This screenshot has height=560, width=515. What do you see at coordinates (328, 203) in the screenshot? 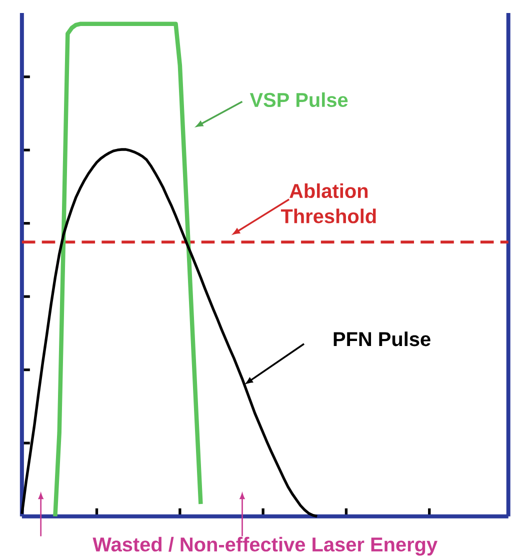
I see `ref-line-label: Ablation Threshold` at bounding box center [328, 203].